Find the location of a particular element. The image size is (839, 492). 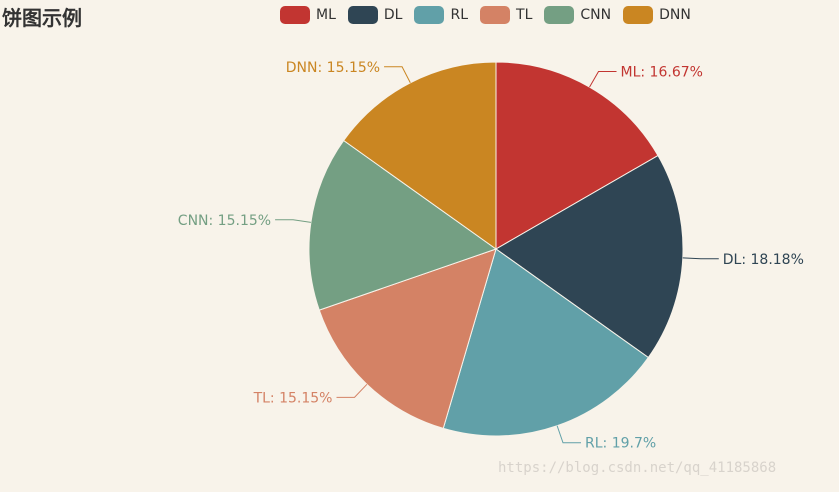

legend-item-rl: RL is located at coordinates (441, 15).